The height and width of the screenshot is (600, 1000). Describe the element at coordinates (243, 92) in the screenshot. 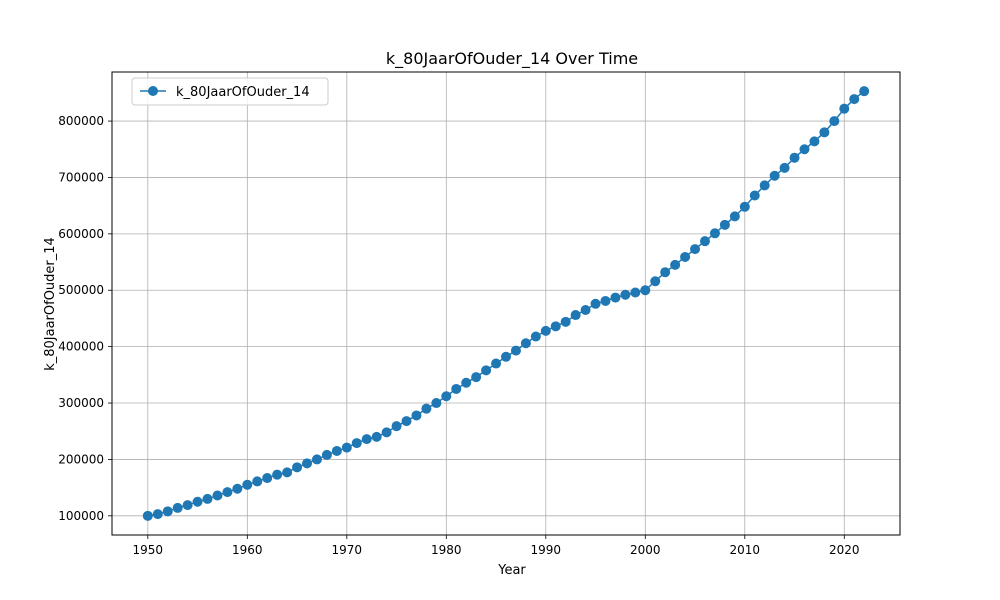

I see `legend-entry-label: k_80JaarOfOuder_14` at that location.